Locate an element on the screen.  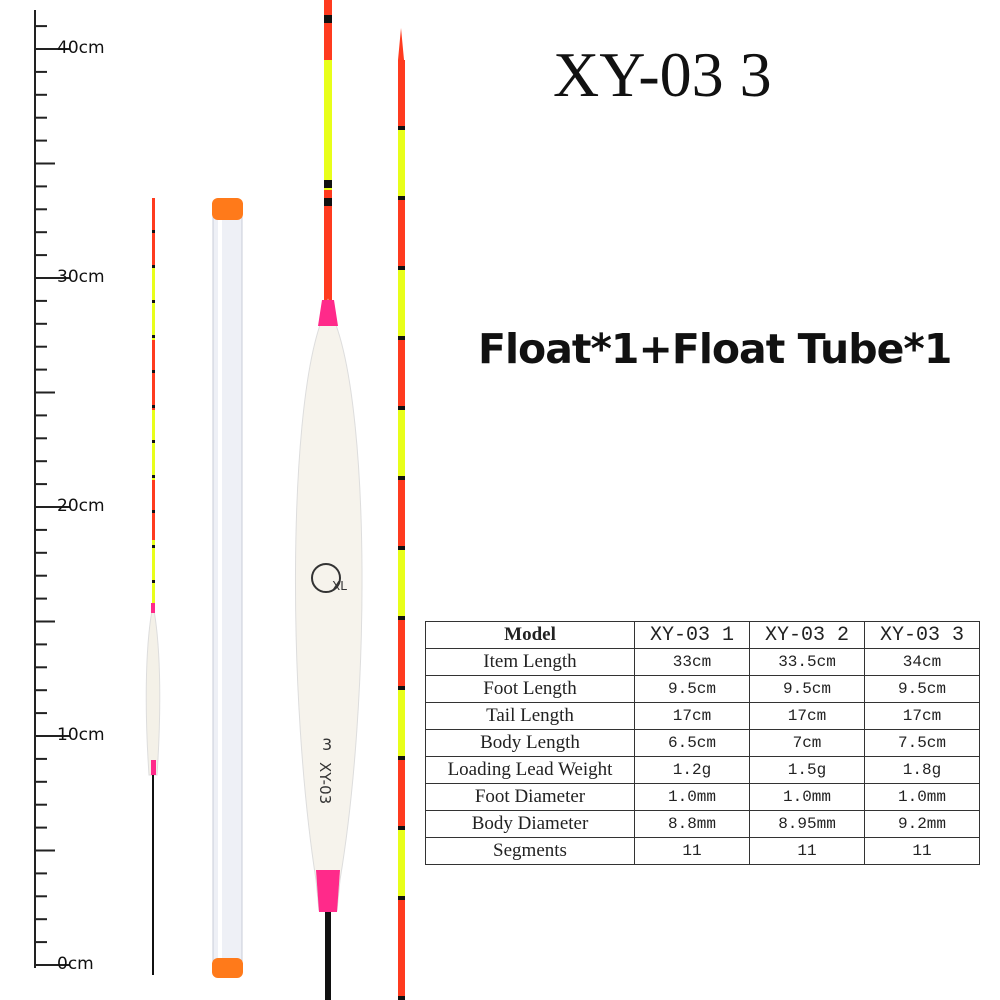
table-header-row: Model XY-03 1 XY-03 2 XY-03 3 is located at coordinates (702, 635).